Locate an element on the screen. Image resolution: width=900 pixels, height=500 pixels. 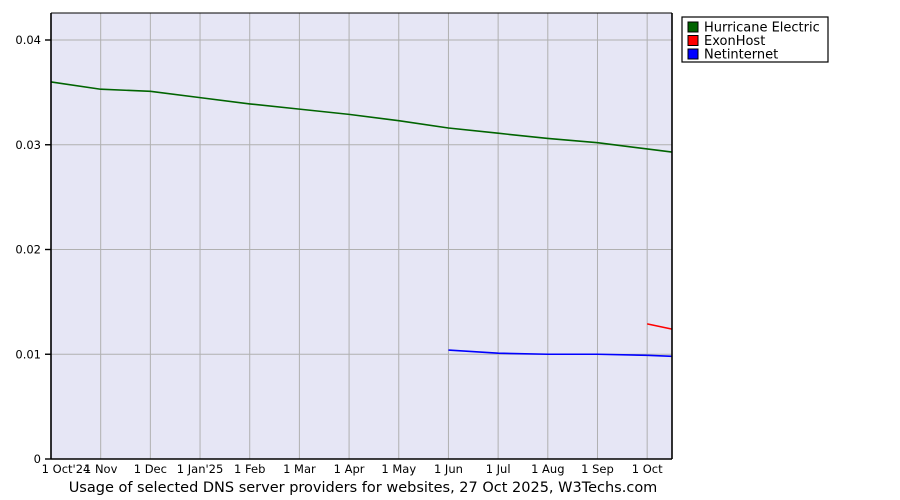
y-axis-tick-labels: 0 0.01 0.02 0.03 0.04 is located at coordinates (33, 249).